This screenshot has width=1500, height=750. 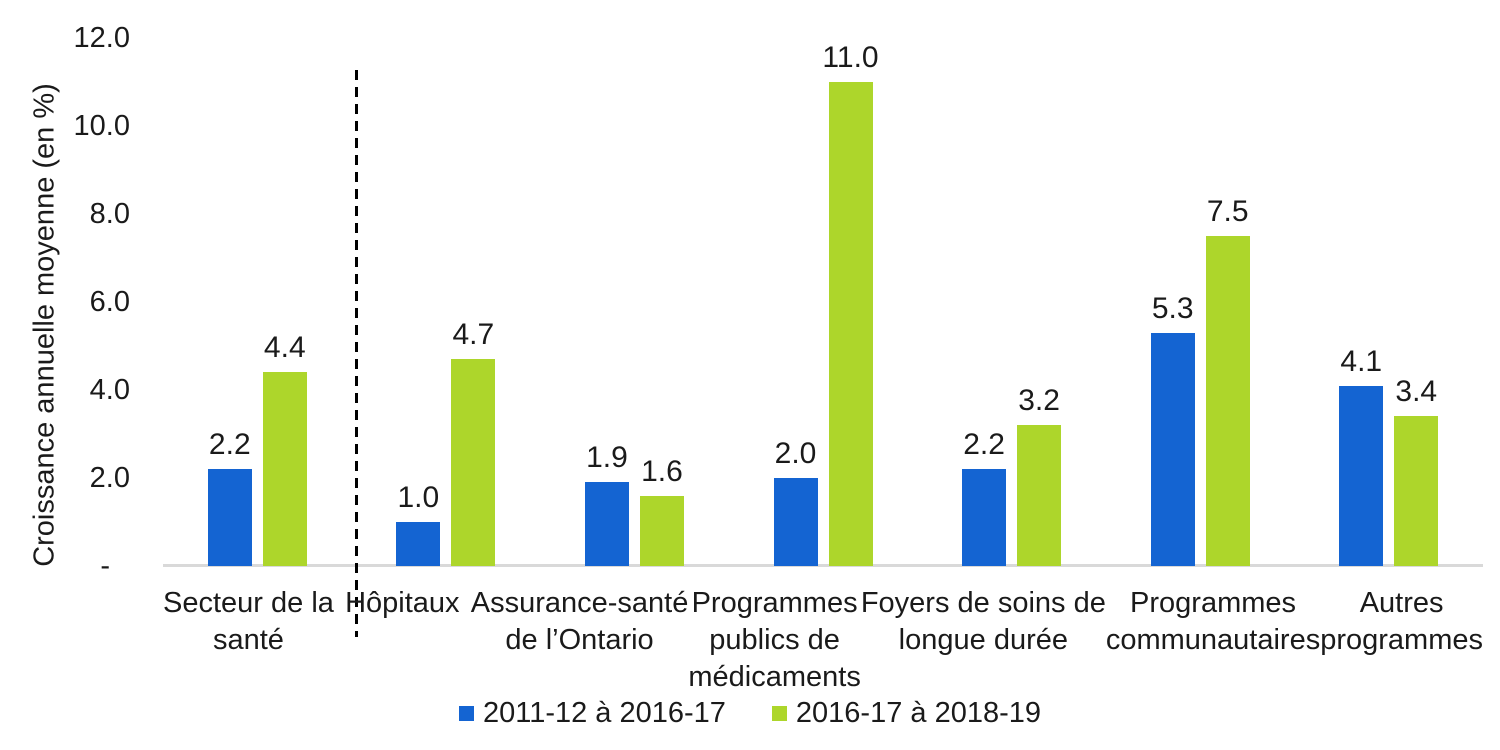 I want to click on bar-wrap: 1.6, so click(x=661, y=510).